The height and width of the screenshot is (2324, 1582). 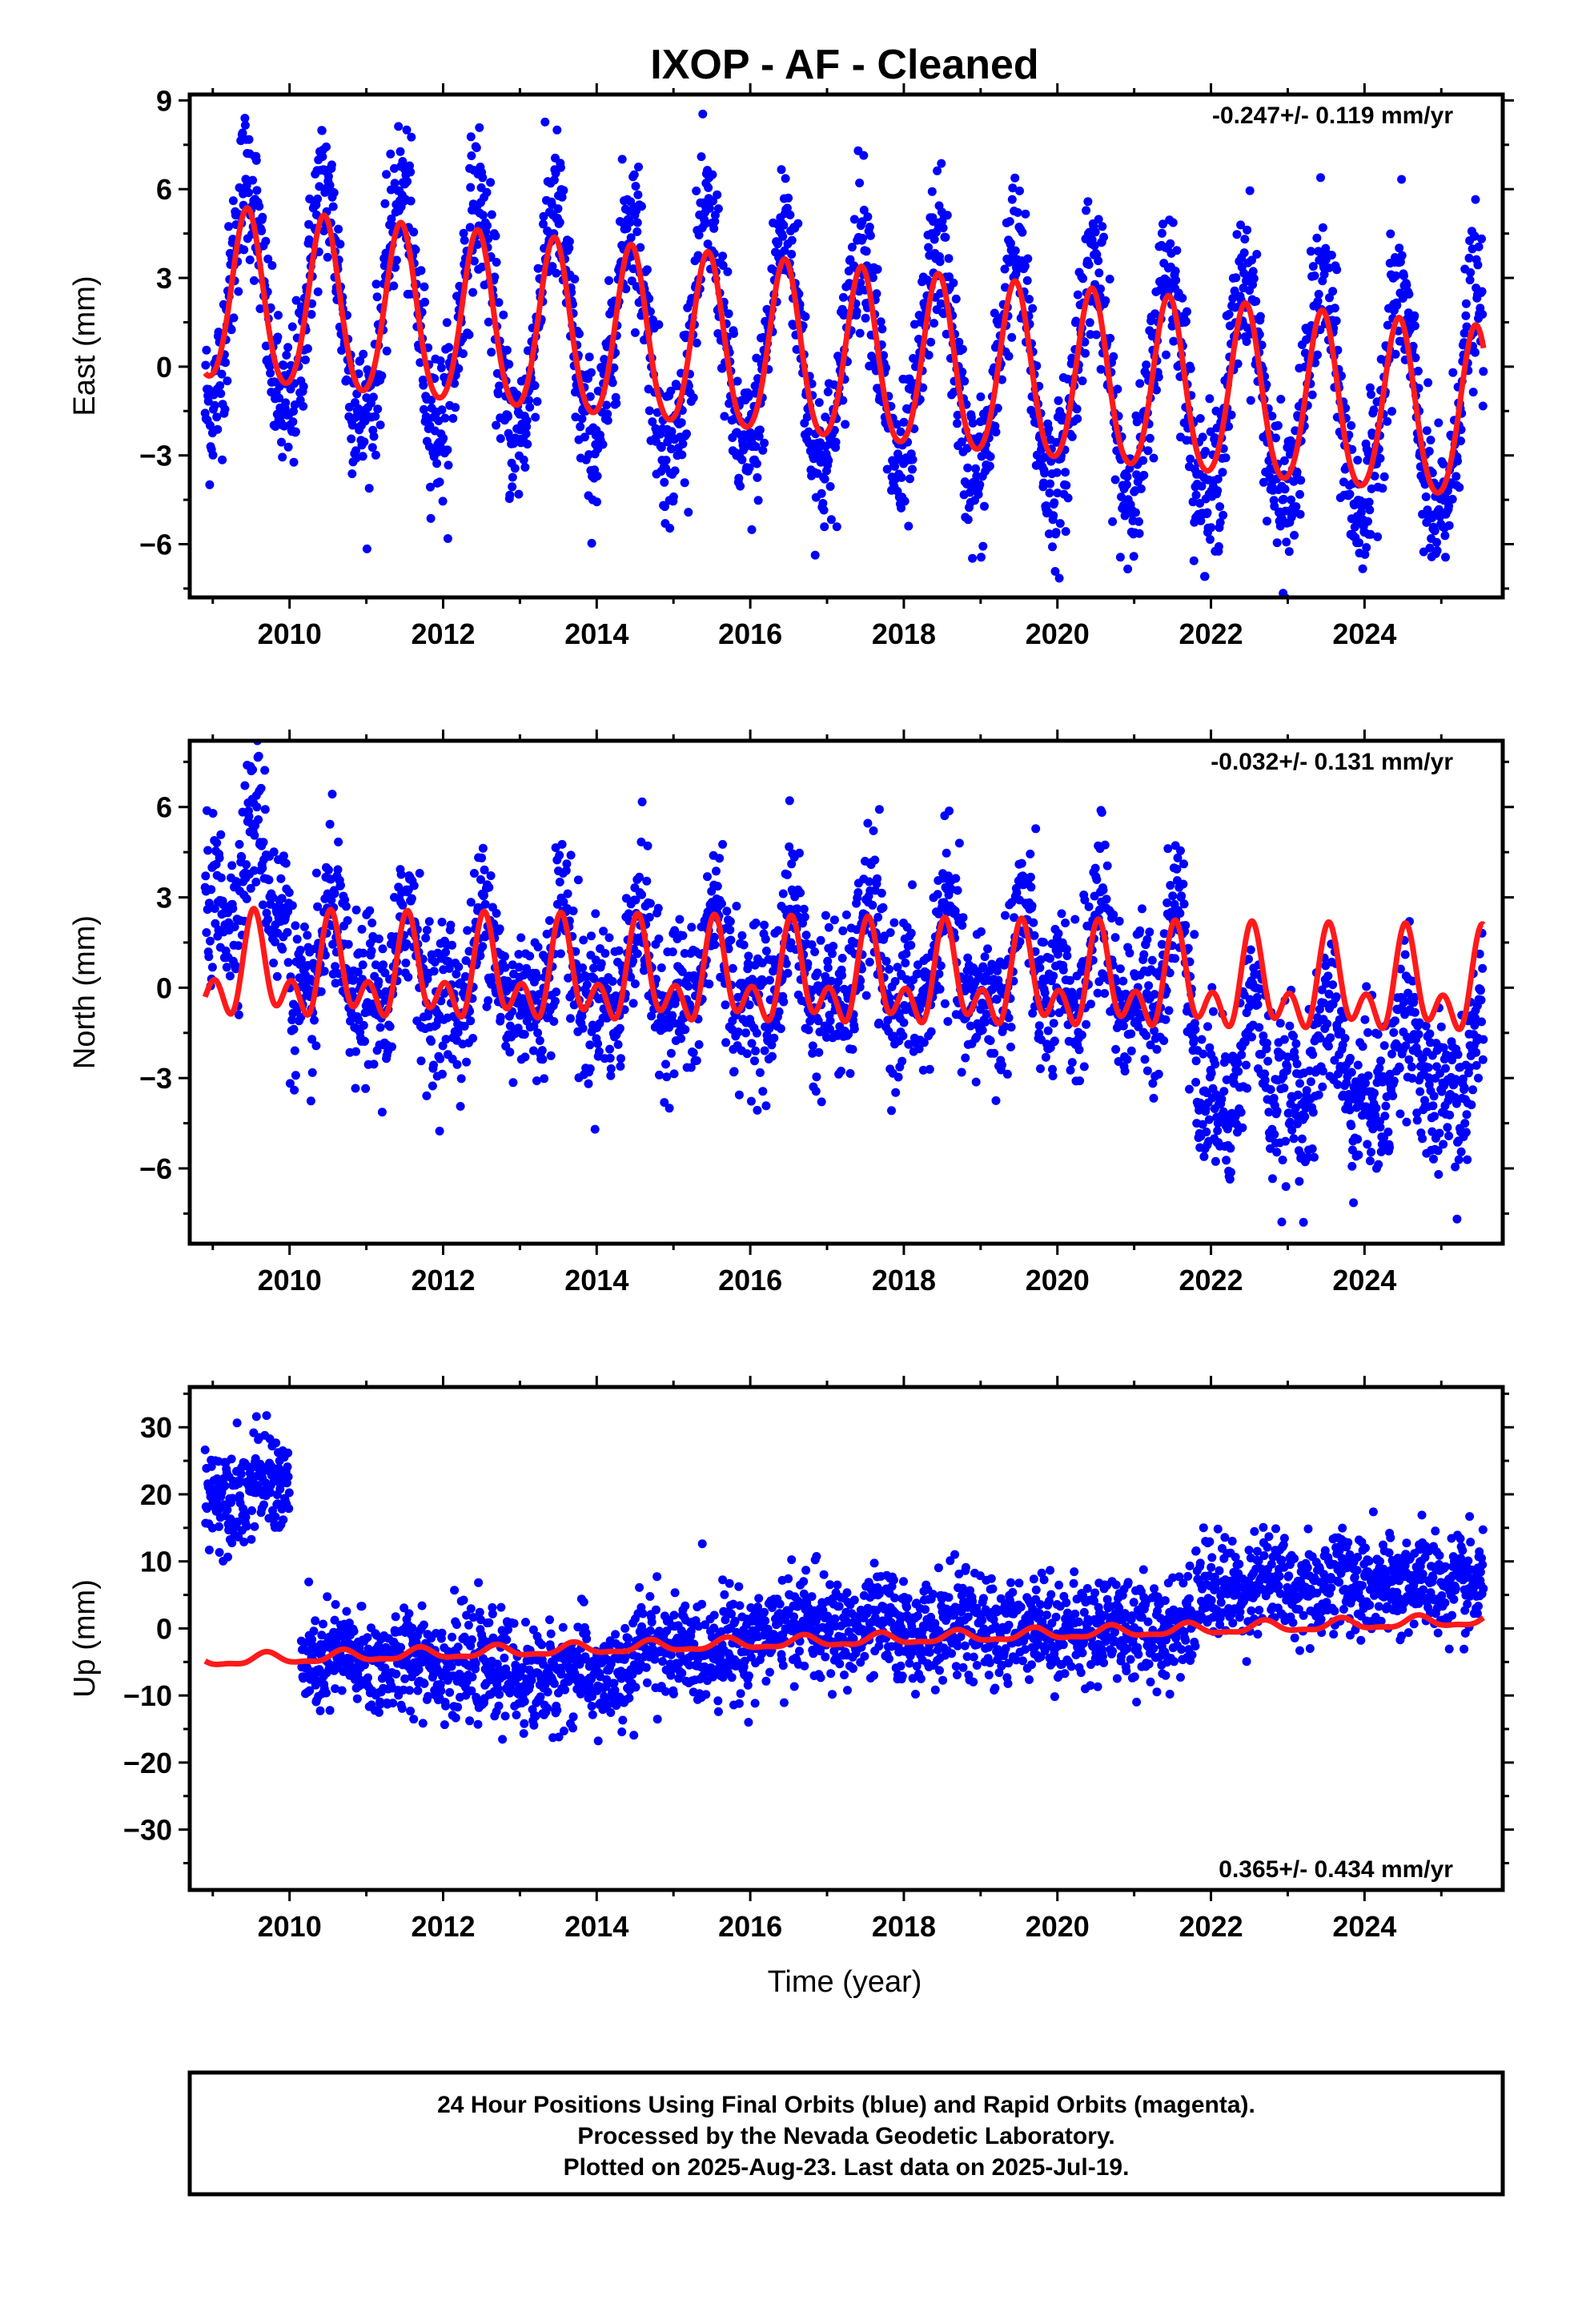 What do you see at coordinates (443, 633) in the screenshot?
I see `x-tick-label: 2012` at bounding box center [443, 633].